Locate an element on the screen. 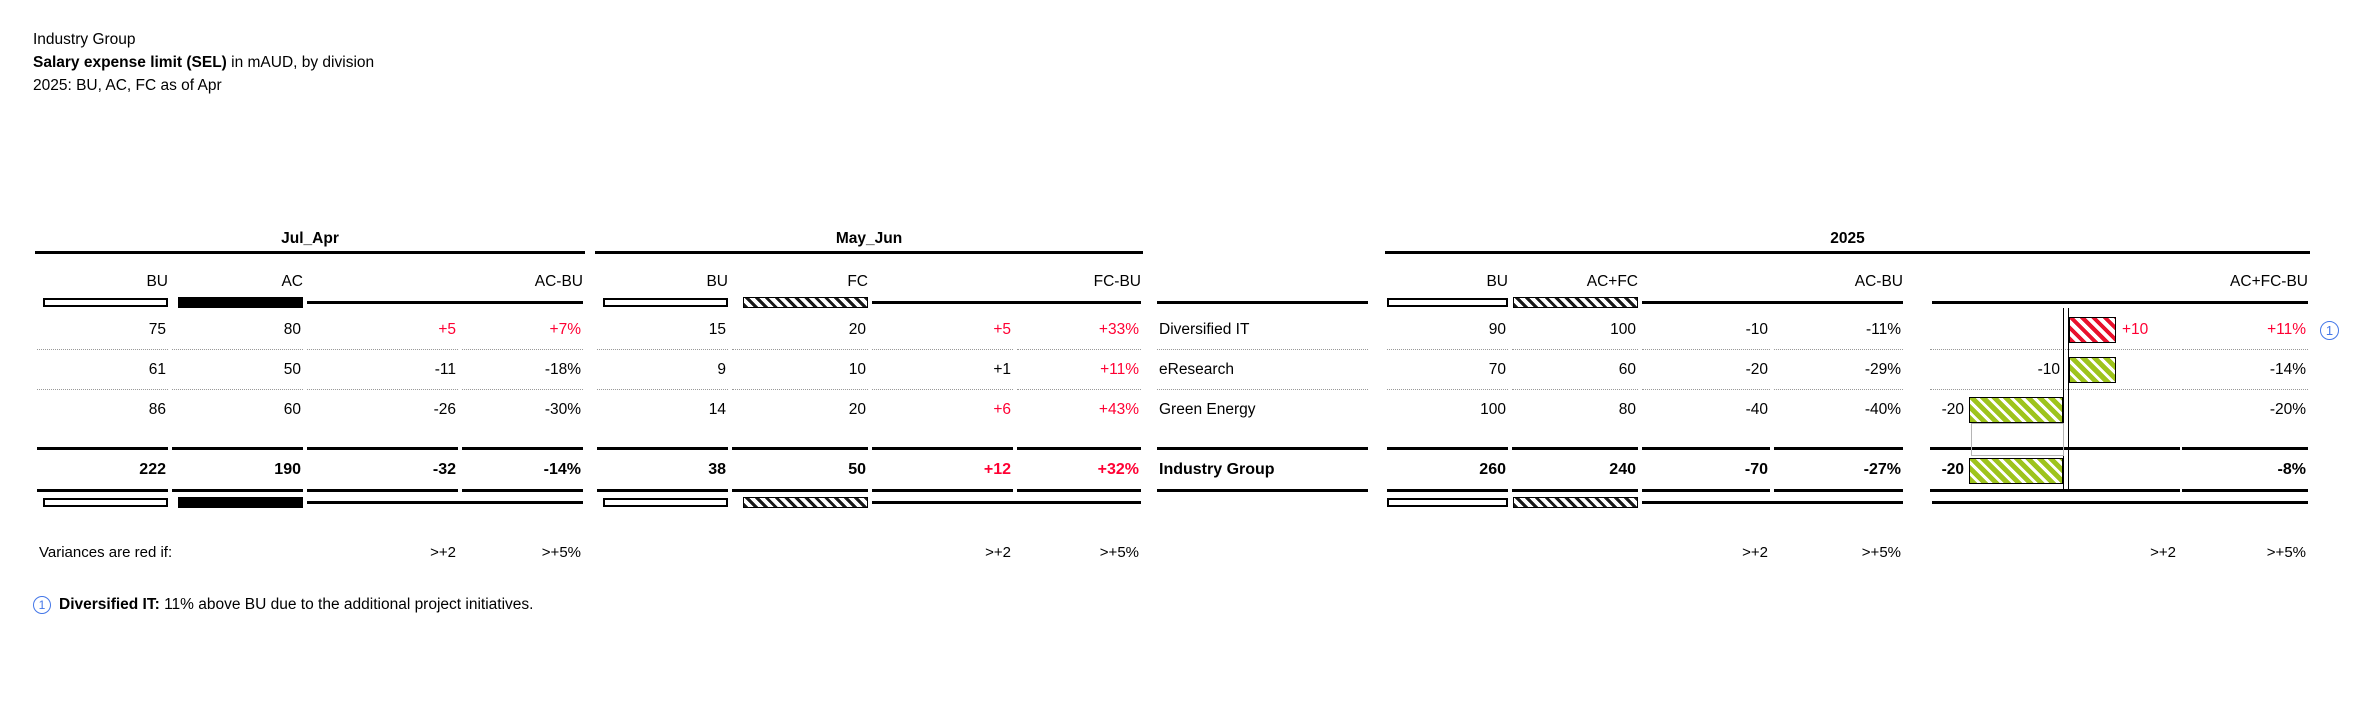 Image resolution: width=2379 pixels, height=720 pixels. total-ja-ac-value: 190 is located at coordinates (237, 469).